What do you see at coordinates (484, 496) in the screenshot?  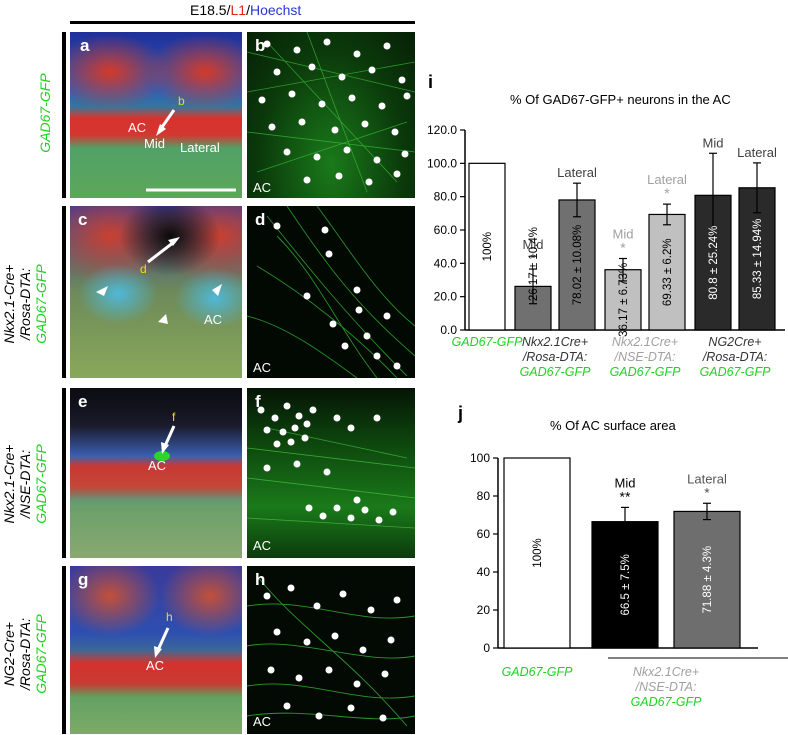 I see `y-tick-label: 80` at bounding box center [484, 496].